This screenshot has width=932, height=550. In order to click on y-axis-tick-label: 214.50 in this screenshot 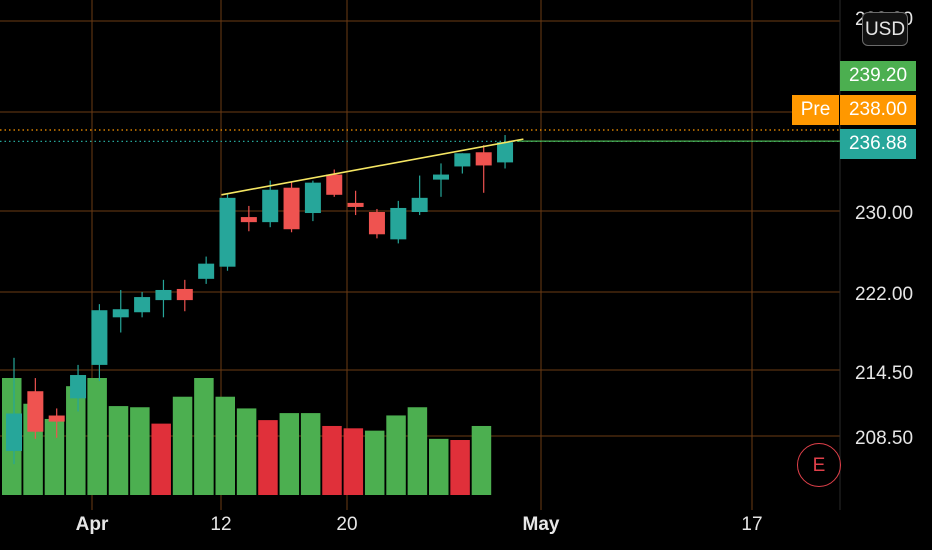, I will do `click(884, 373)`.